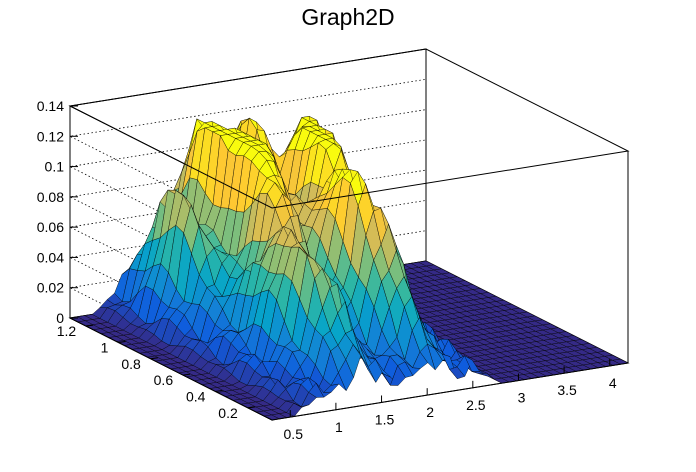 The width and height of the screenshot is (696, 472). Describe the element at coordinates (50, 136) in the screenshot. I see `z-tick-label: 0.12` at that location.